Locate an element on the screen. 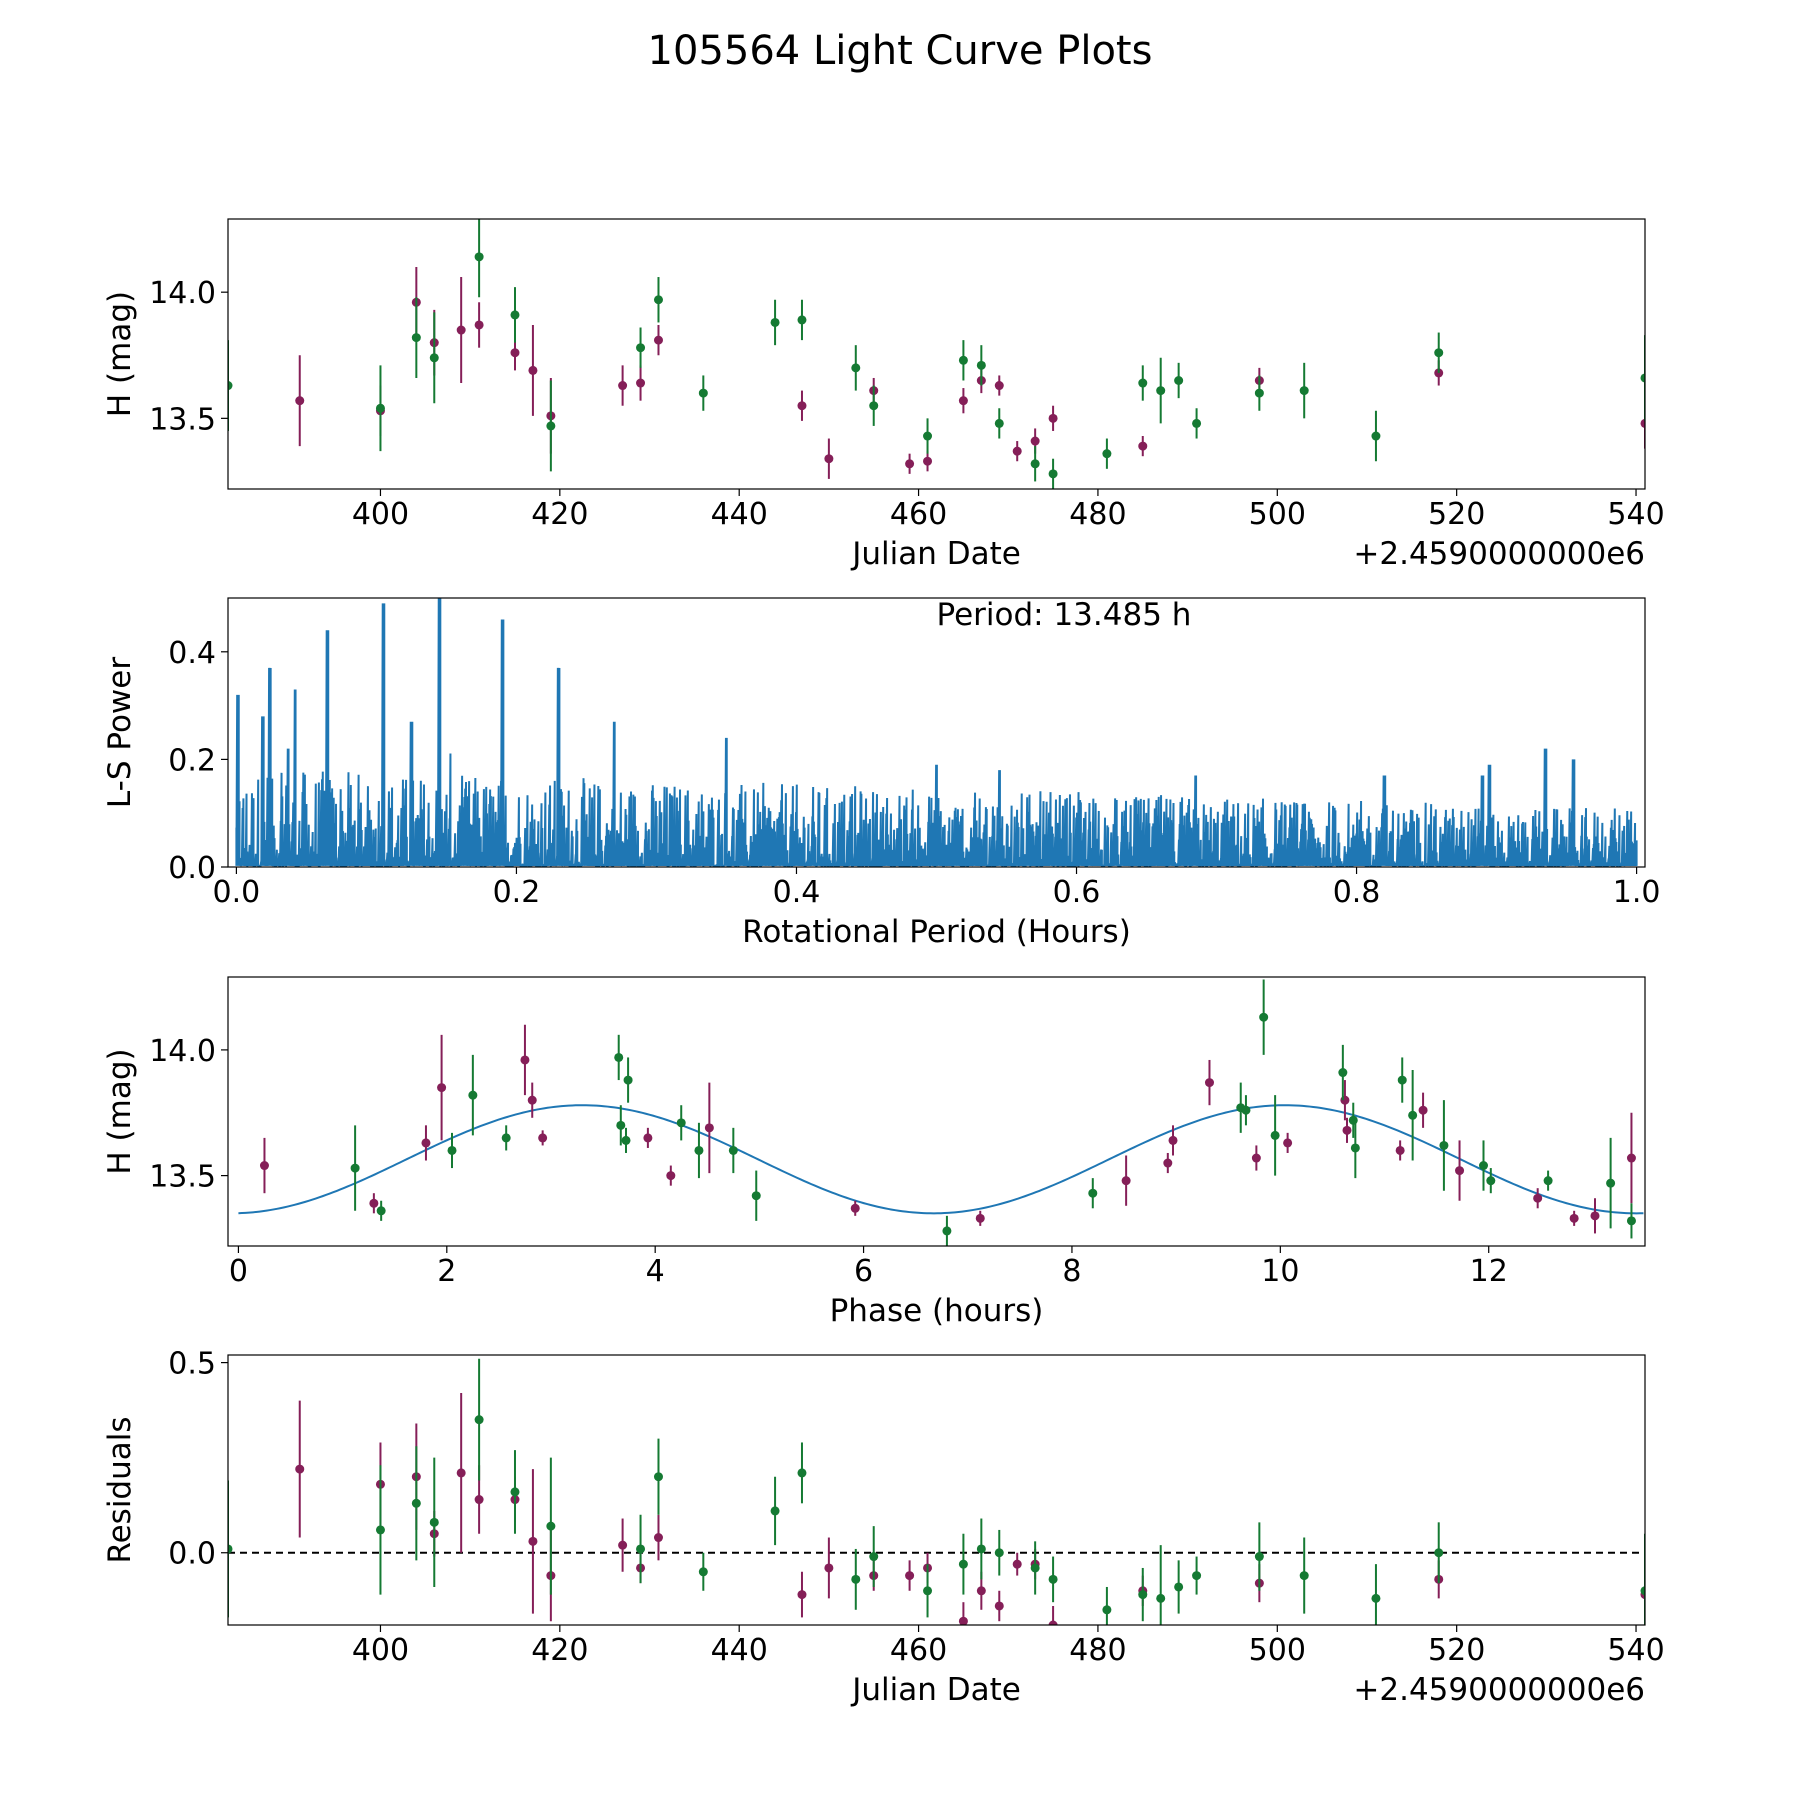 The width and height of the screenshot is (1800, 1800). x-tick-label: 10 is located at coordinates (1280, 1271).